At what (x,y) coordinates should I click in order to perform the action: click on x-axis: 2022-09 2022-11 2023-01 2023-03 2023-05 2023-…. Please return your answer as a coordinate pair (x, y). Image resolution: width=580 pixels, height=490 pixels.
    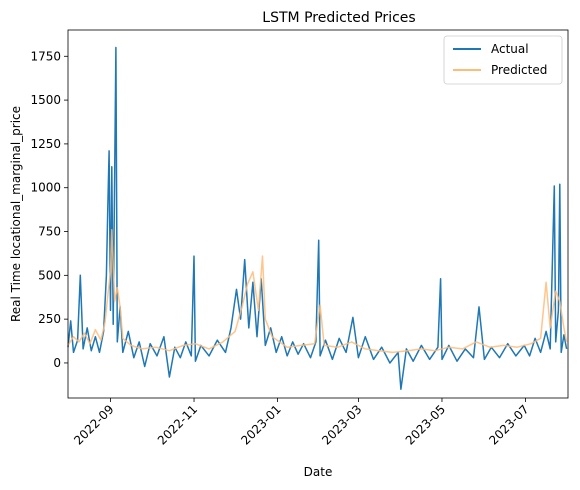
    Looking at the image, I should click on (301, 423).